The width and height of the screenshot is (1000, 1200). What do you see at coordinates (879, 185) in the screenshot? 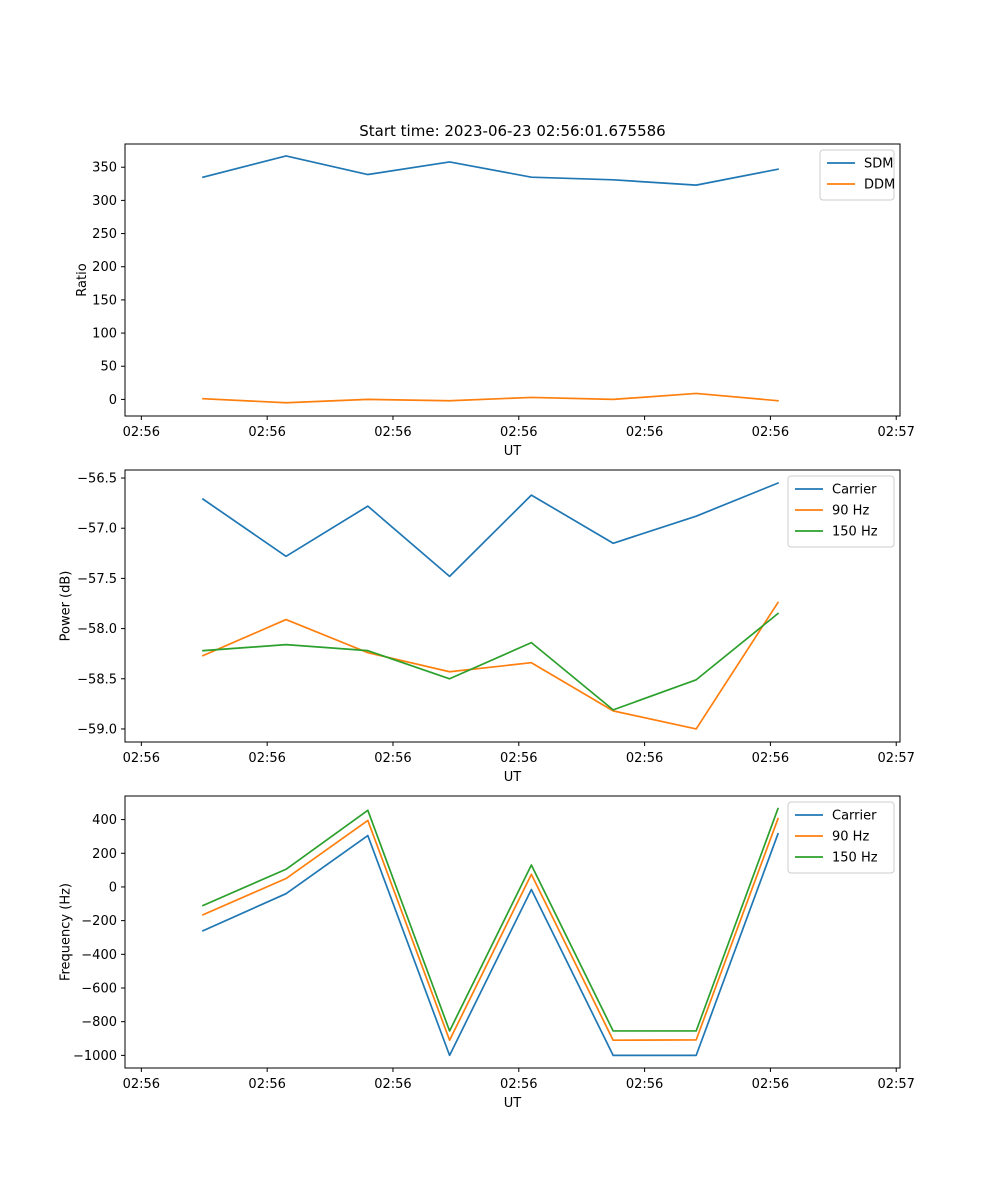
I see `legend-label: DDM` at bounding box center [879, 185].